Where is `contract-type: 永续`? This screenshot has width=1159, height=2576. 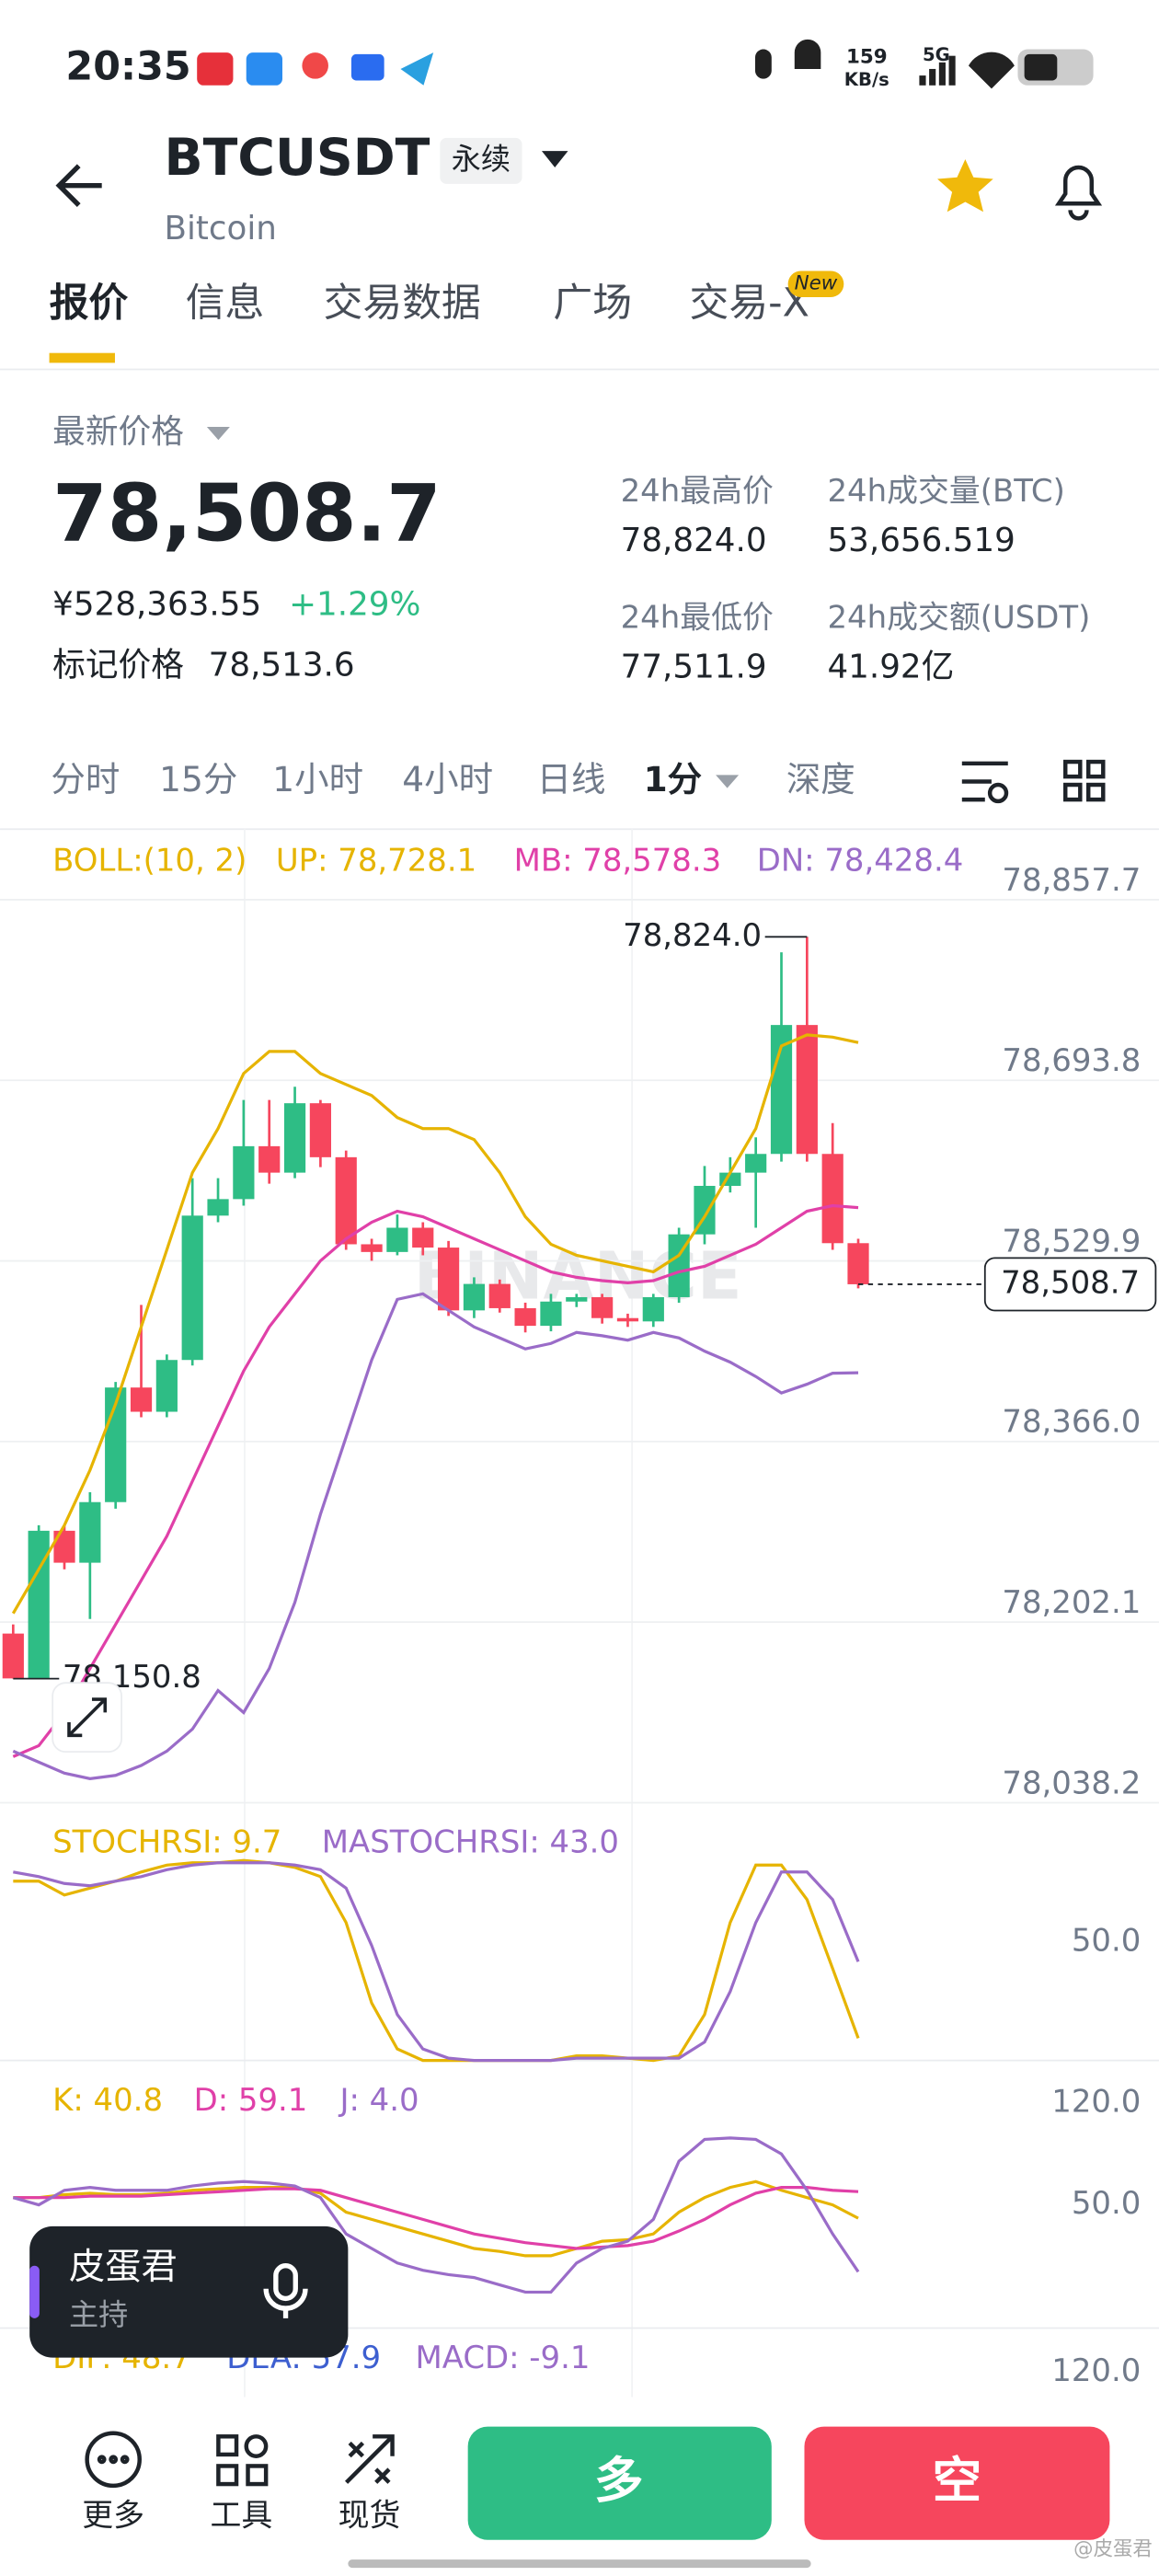 contract-type: 永续 is located at coordinates (481, 159).